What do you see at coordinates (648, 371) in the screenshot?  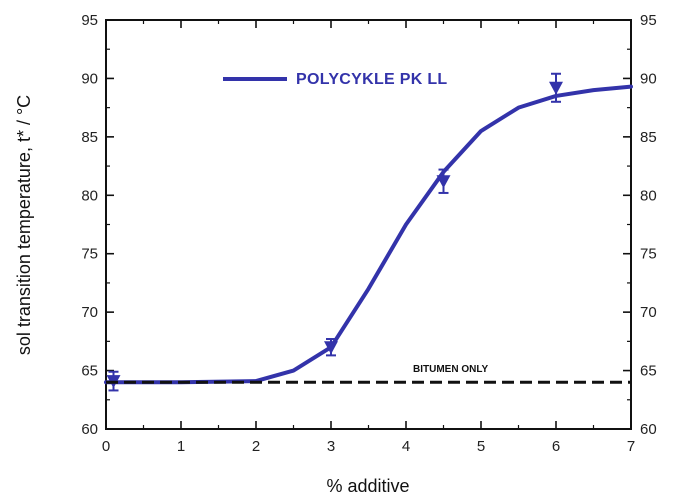 I see `y-right-tick-label: 65` at bounding box center [648, 371].